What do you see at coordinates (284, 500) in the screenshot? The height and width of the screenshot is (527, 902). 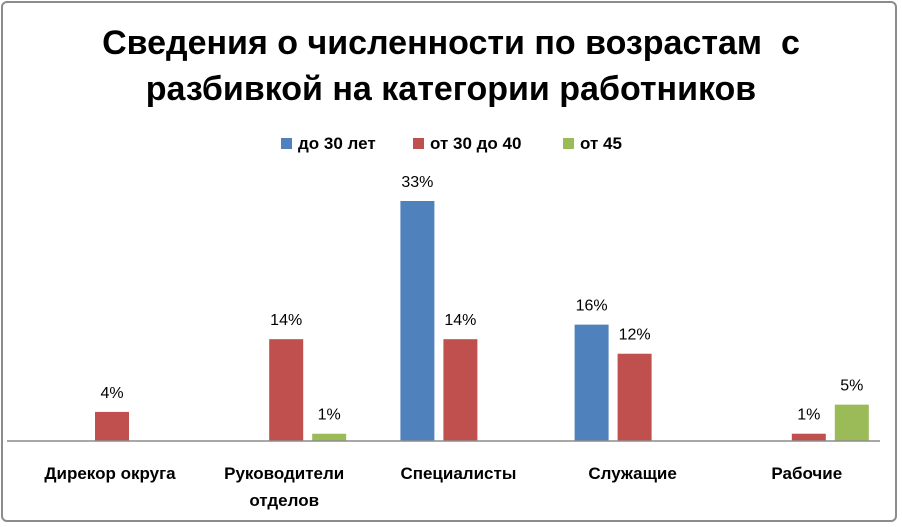 I see `category-label: отделов` at bounding box center [284, 500].